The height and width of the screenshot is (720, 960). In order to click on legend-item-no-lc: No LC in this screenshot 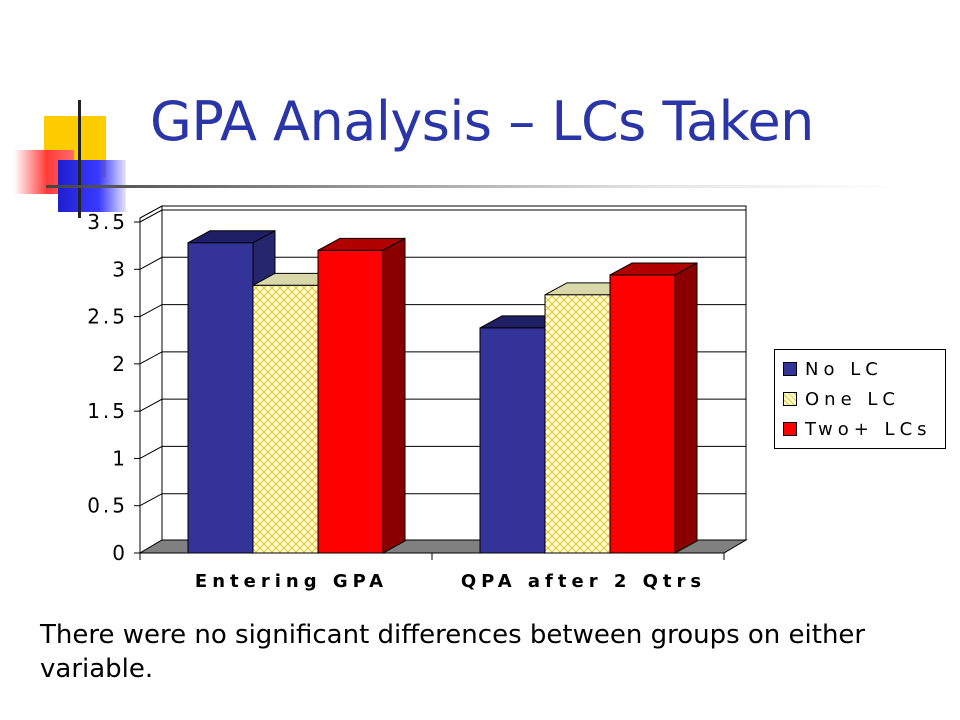, I will do `click(833, 369)`.